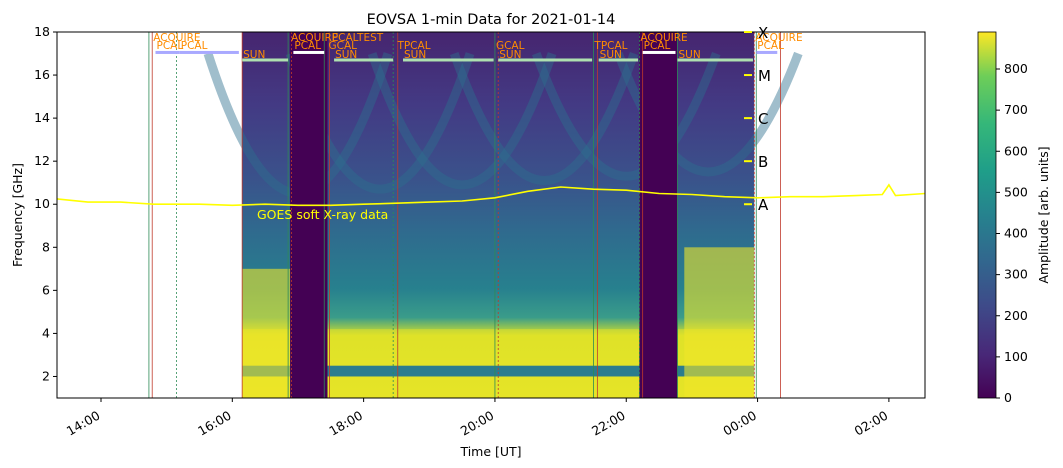 This screenshot has width=1063, height=468. I want to click on colorbar-ticks: 0 100 200 300 400 500 600 700 800, so click(1012, 233).